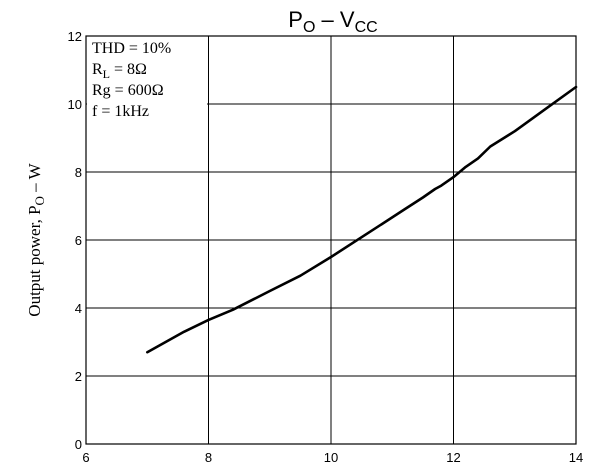 The width and height of the screenshot is (589, 468). What do you see at coordinates (75, 36) in the screenshot?
I see `y-tick-label-12: 12` at bounding box center [75, 36].